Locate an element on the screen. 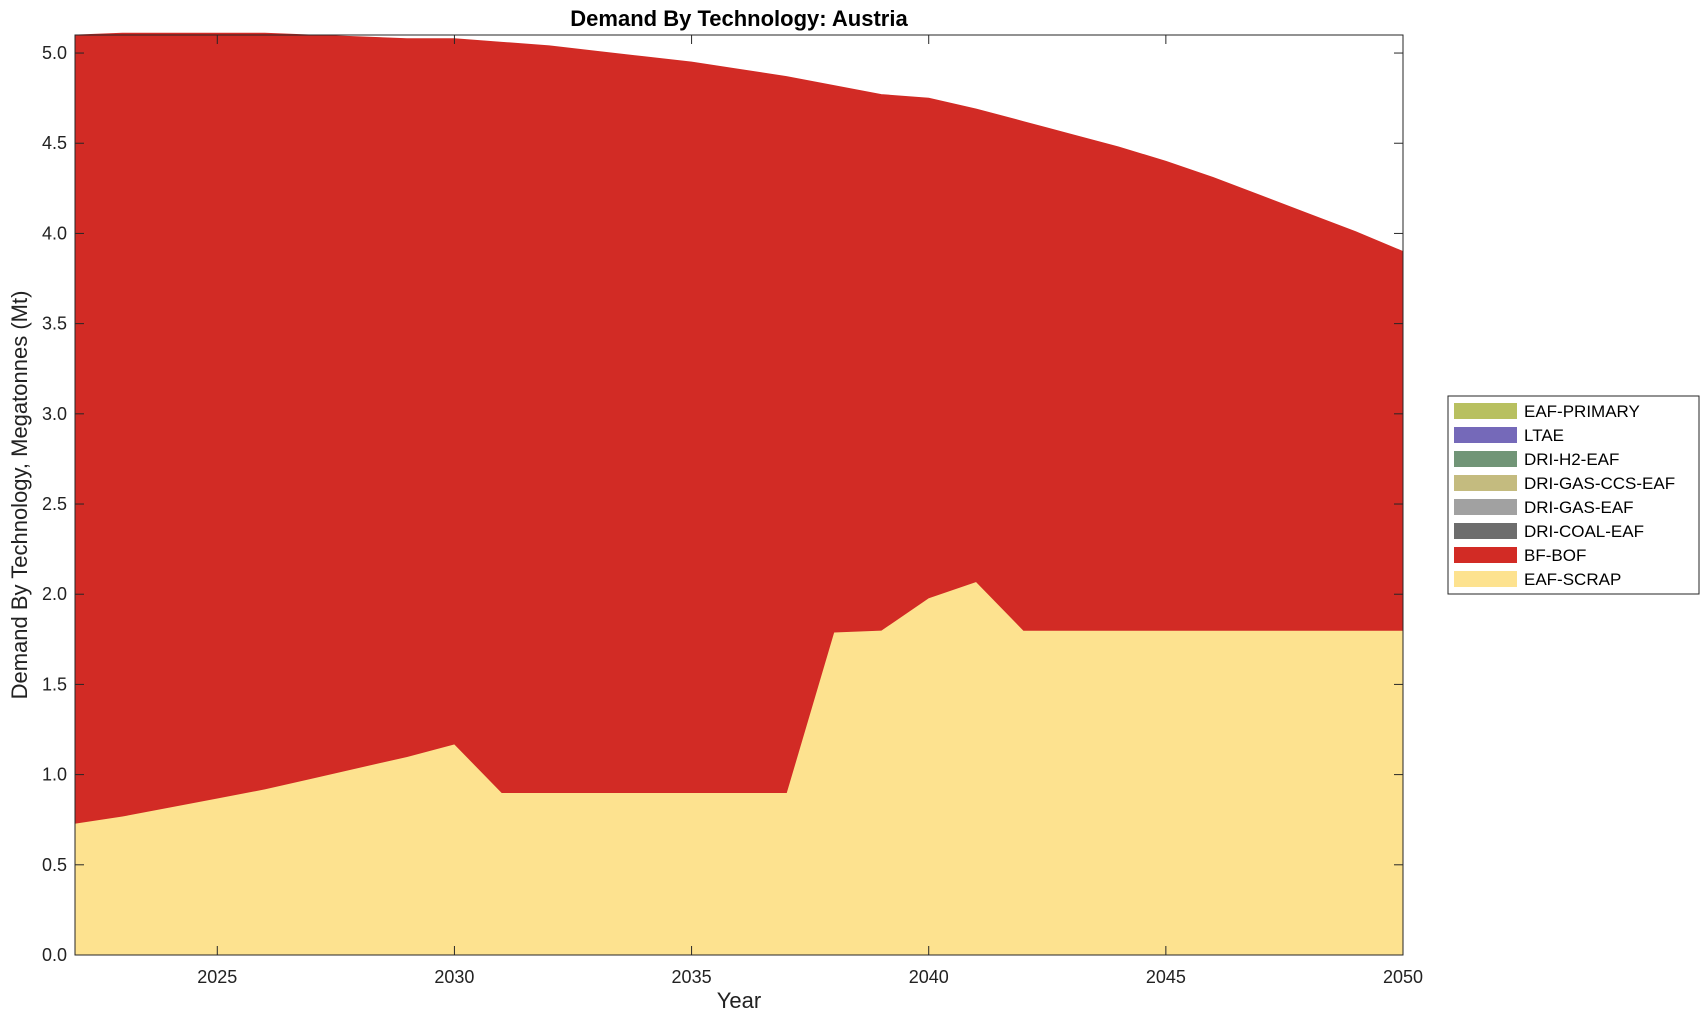 The height and width of the screenshot is (1020, 1703). legend-label: EAF-SCRAP is located at coordinates (1572, 579).